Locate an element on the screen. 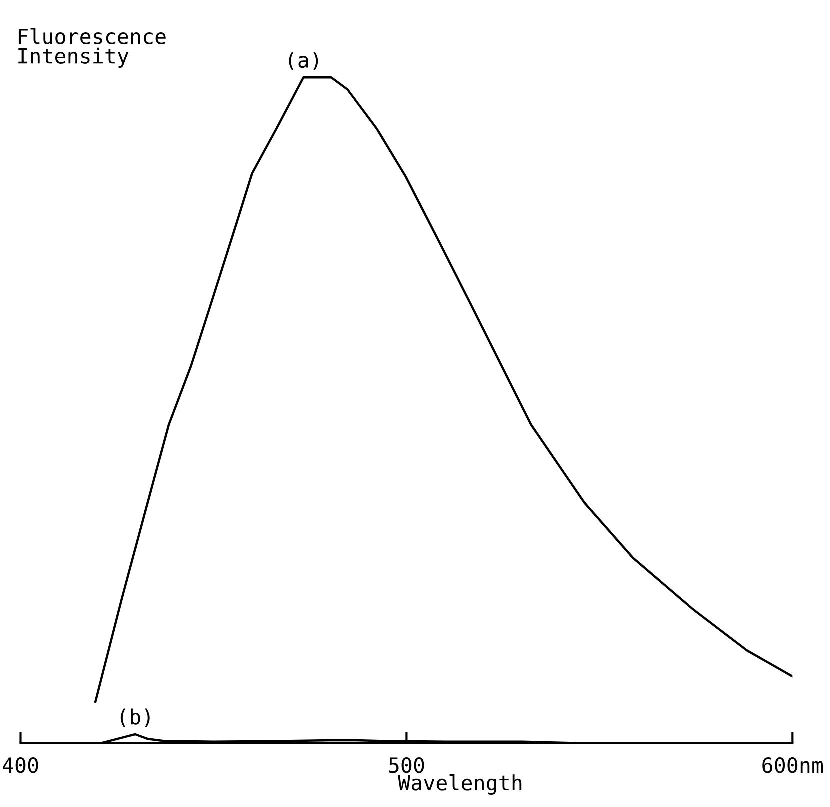  y-axis-title: Fluorescence Intensity is located at coordinates (92, 48).